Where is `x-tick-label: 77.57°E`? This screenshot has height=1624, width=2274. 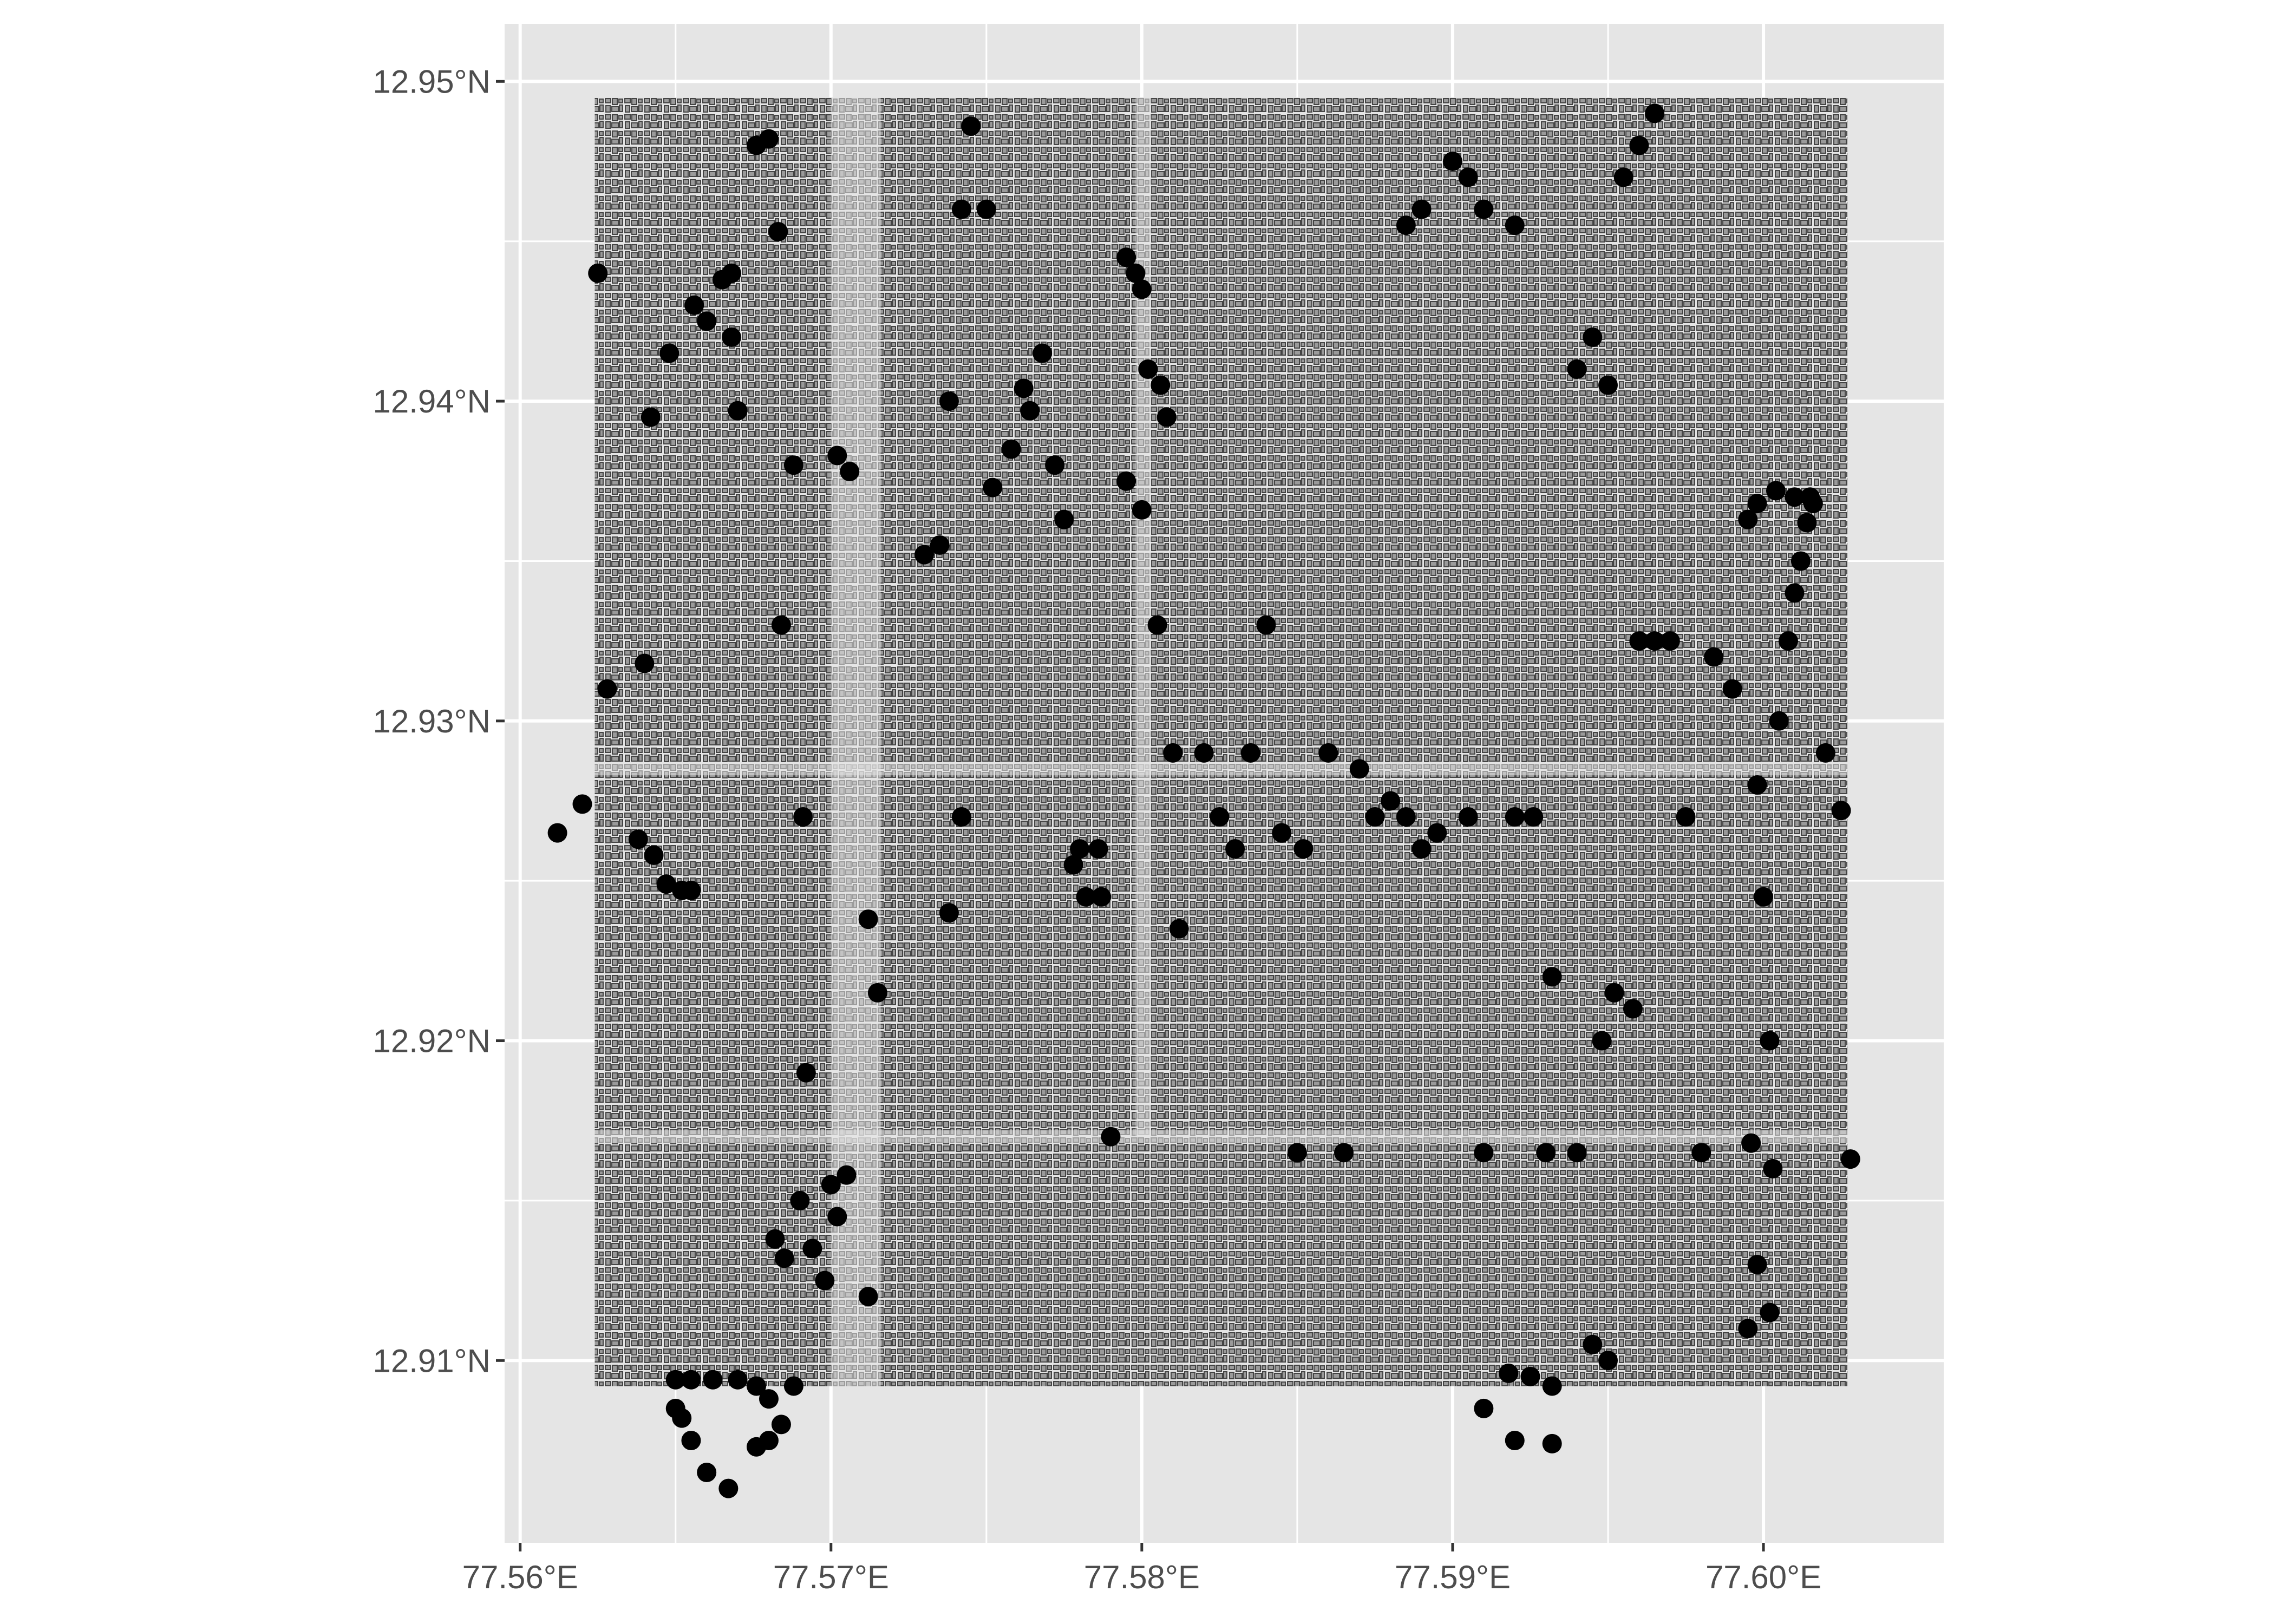 x-tick-label: 77.57°E is located at coordinates (831, 1577).